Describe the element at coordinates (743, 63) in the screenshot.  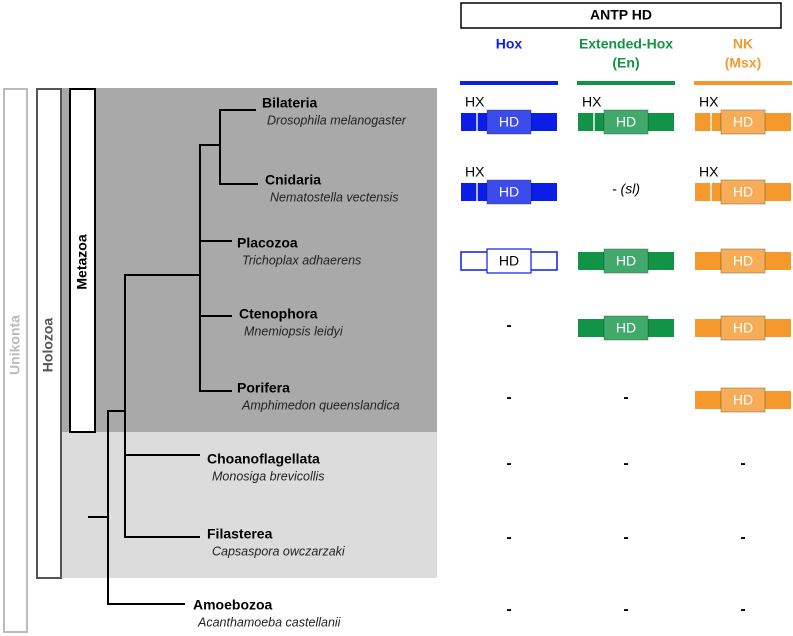
I see `column-sub: (Msx)` at that location.